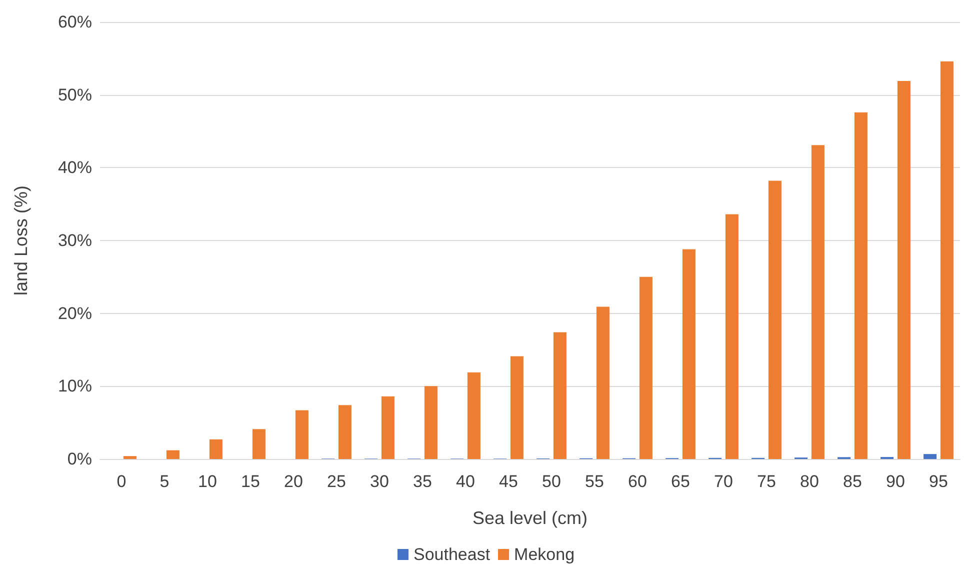  I want to click on legend-label: Southeast, so click(451, 554).